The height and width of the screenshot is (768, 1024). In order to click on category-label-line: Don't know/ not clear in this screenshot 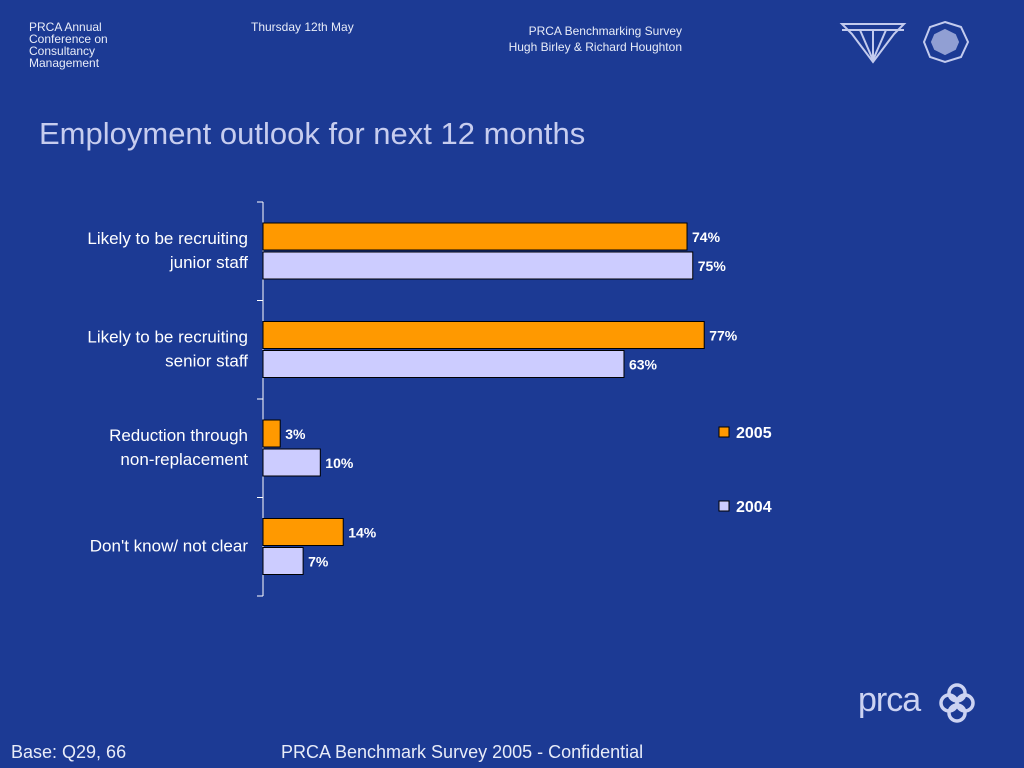, I will do `click(169, 546)`.